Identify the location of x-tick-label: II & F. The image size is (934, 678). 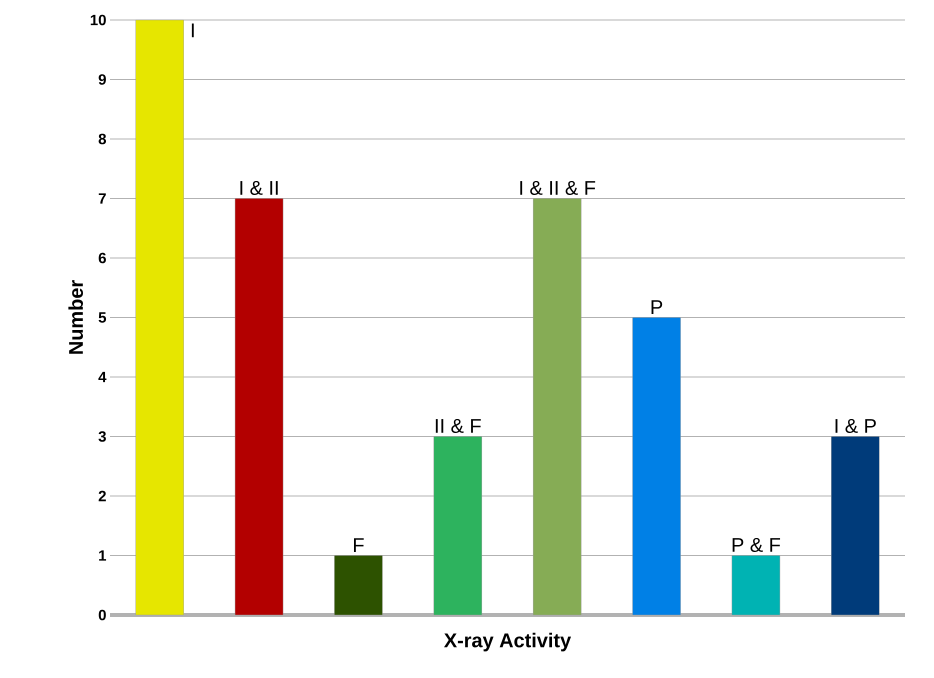
(458, 426).